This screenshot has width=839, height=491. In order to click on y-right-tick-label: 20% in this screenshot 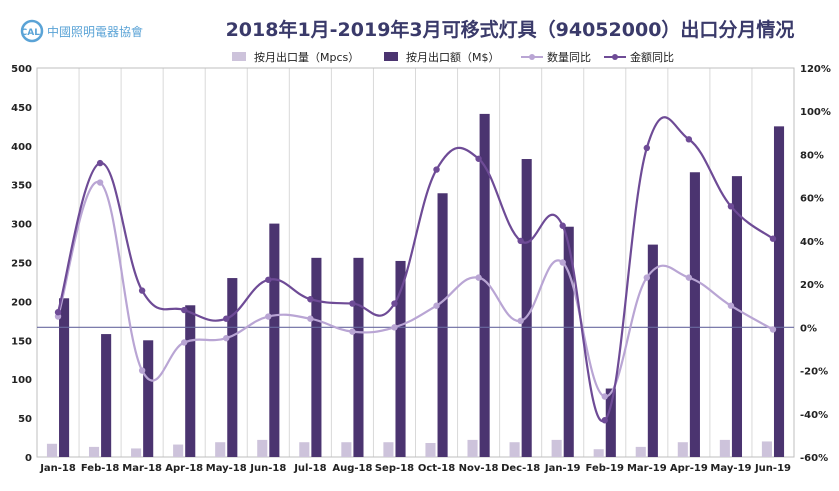, I will do `click(812, 285)`.